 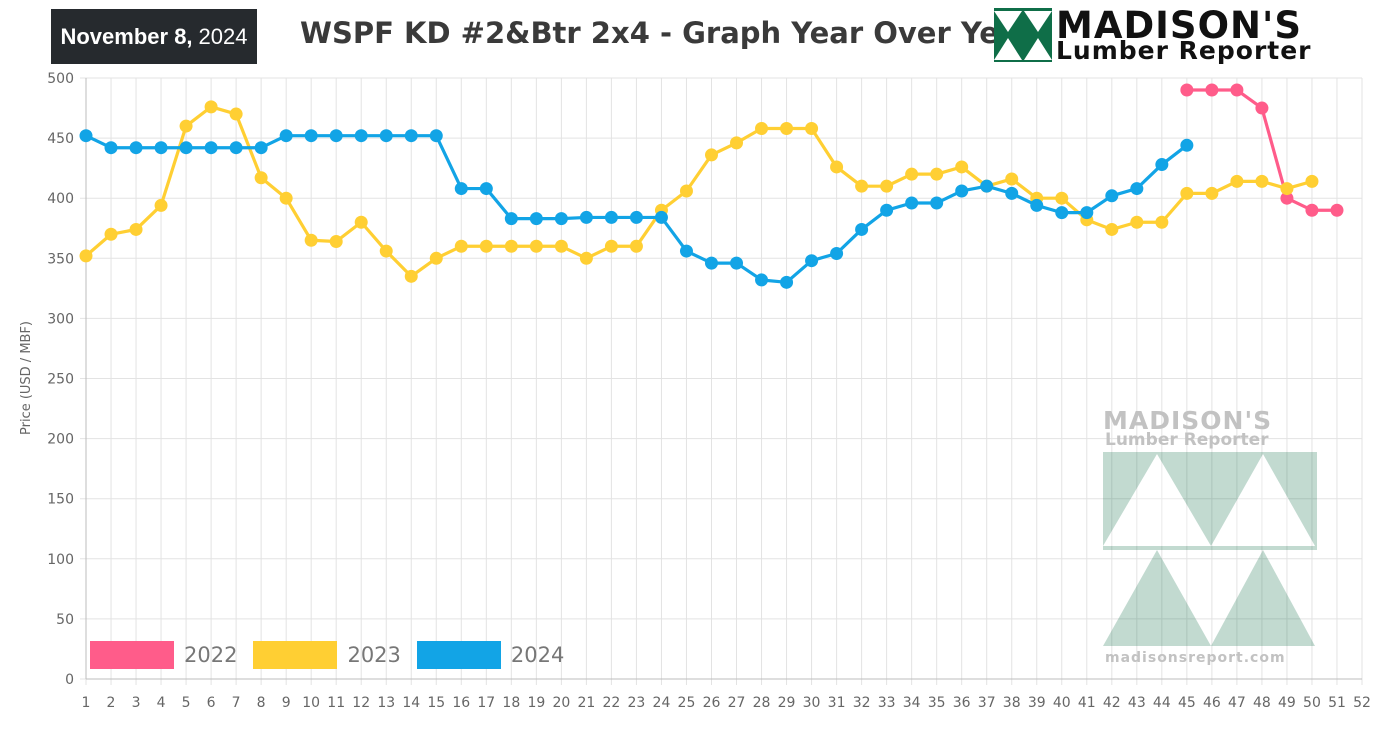 What do you see at coordinates (163, 655) in the screenshot?
I see `legend-item-2022: 2022` at bounding box center [163, 655].